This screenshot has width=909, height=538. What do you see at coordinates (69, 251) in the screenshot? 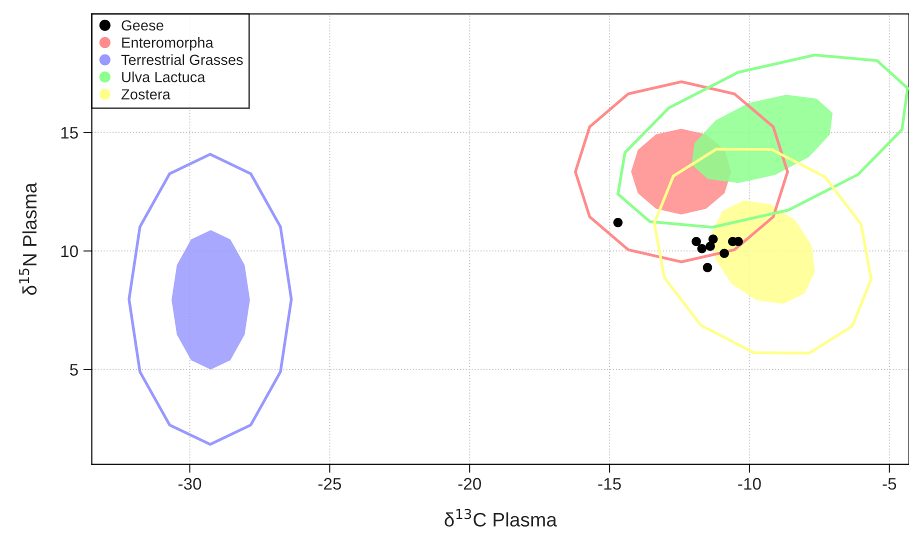
I see `y-tick-label: 10` at bounding box center [69, 251].